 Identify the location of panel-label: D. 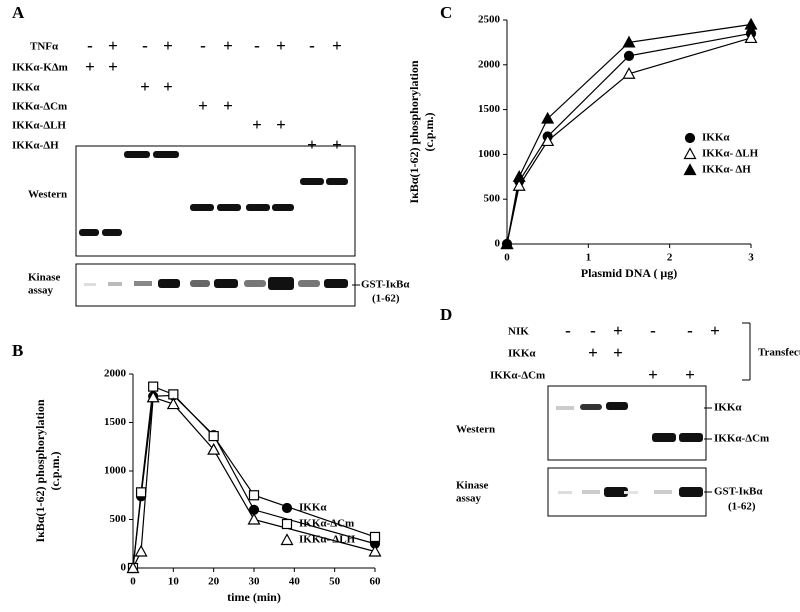
(446, 314).